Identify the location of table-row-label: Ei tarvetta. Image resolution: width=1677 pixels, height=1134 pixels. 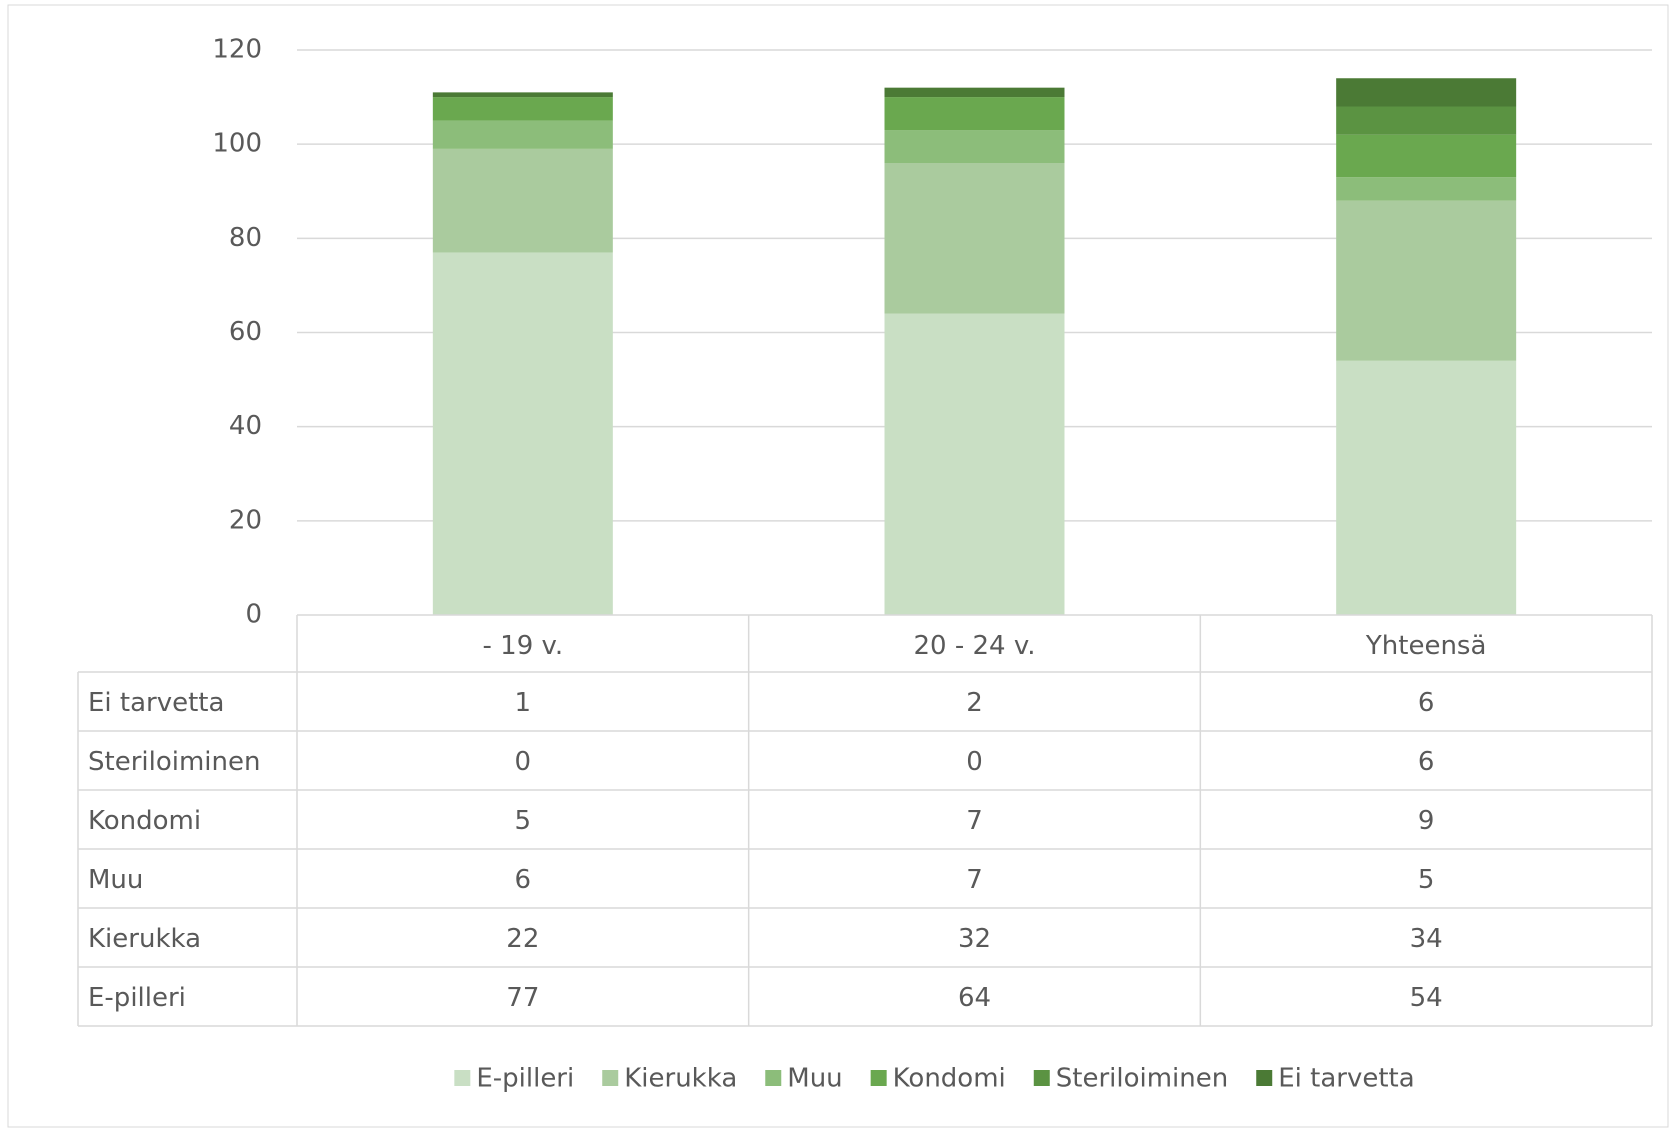
(156, 703).